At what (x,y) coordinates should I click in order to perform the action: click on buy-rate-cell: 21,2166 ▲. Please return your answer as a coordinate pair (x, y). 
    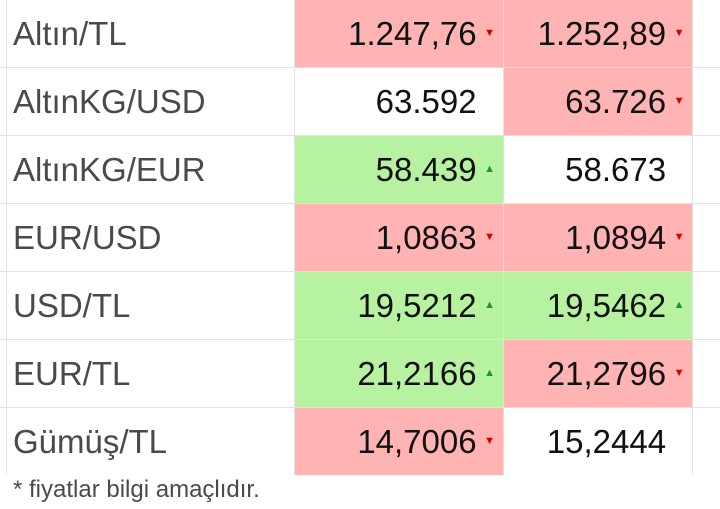
    Looking at the image, I should click on (398, 373).